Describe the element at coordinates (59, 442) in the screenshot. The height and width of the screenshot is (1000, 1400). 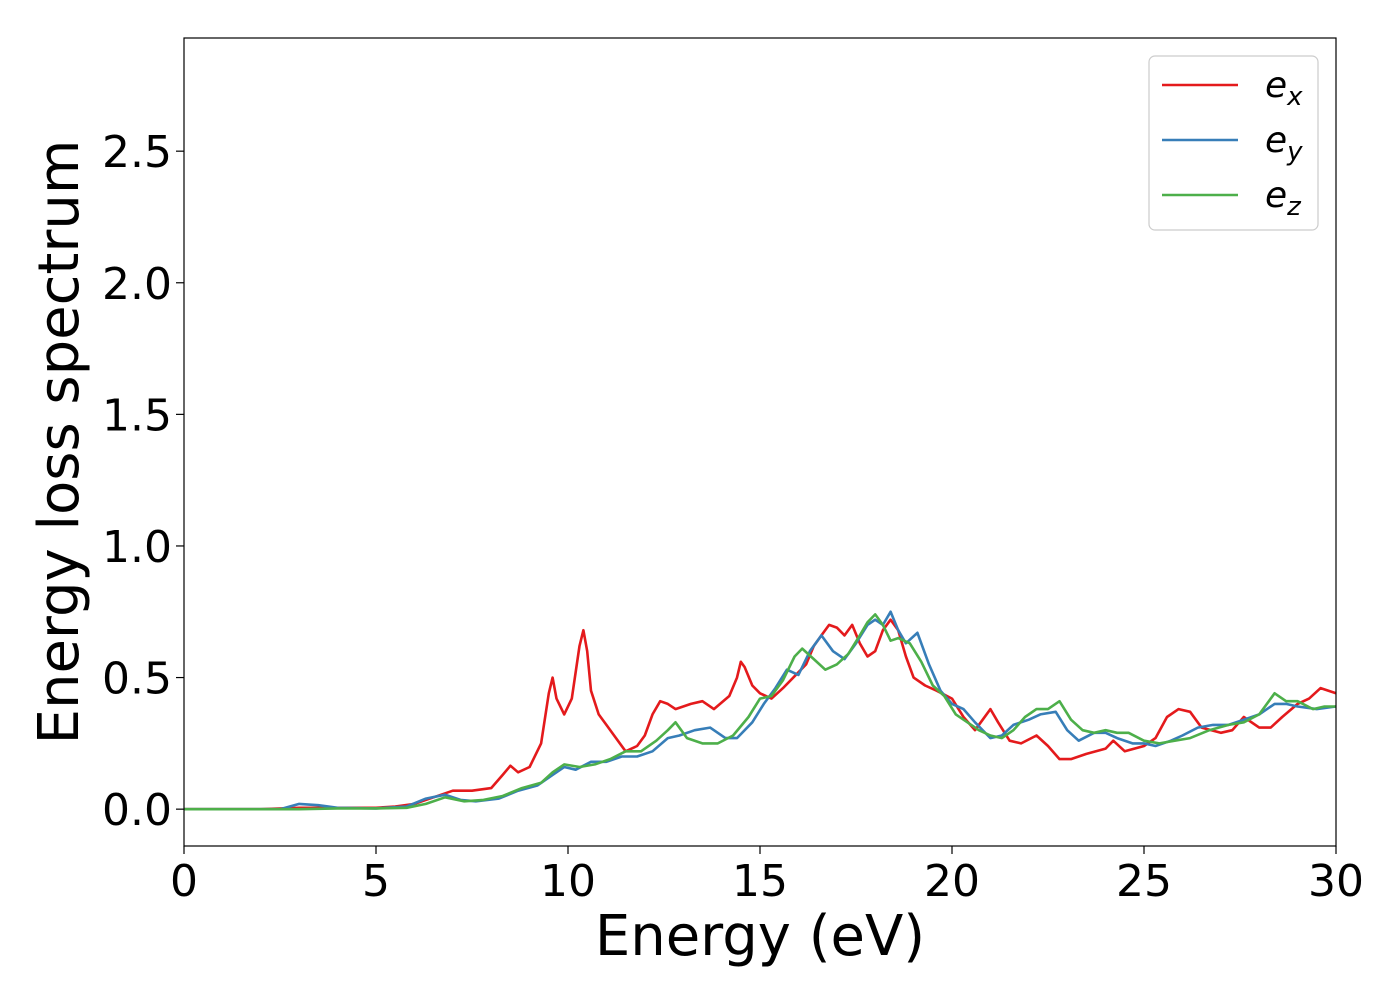
I see `y-axis-title: Energy loss spectrum` at that location.